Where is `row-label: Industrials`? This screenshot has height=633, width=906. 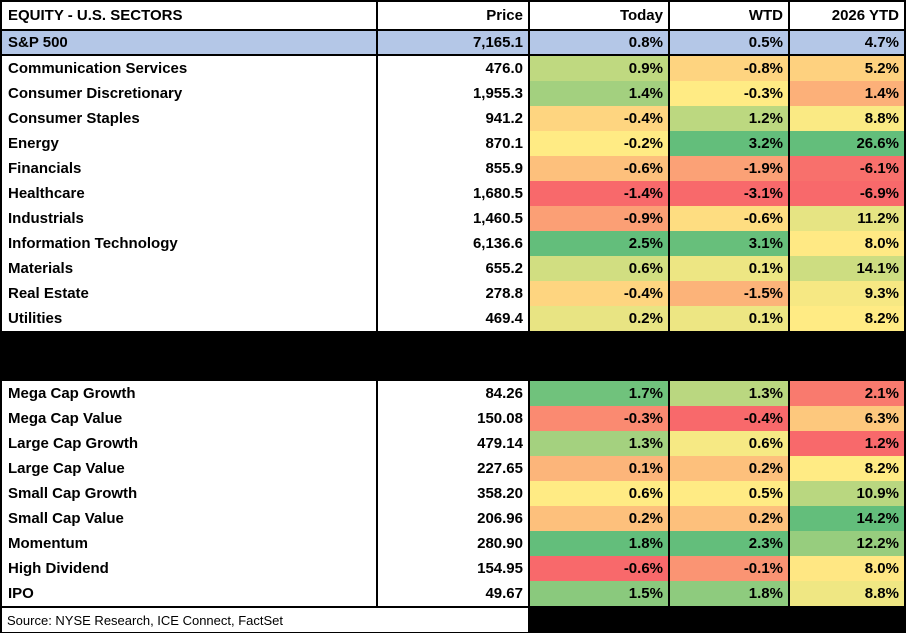 row-label: Industrials is located at coordinates (189, 218).